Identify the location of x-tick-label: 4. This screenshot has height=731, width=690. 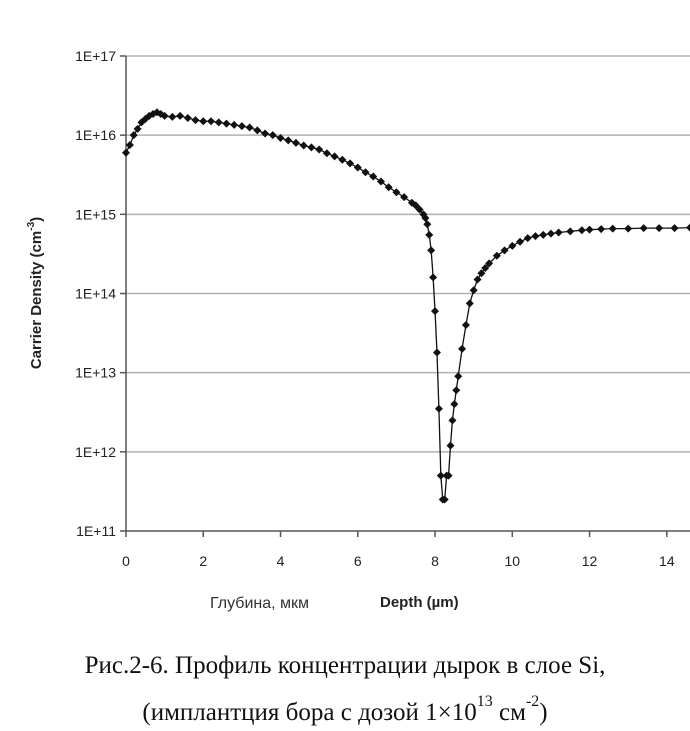
(281, 561).